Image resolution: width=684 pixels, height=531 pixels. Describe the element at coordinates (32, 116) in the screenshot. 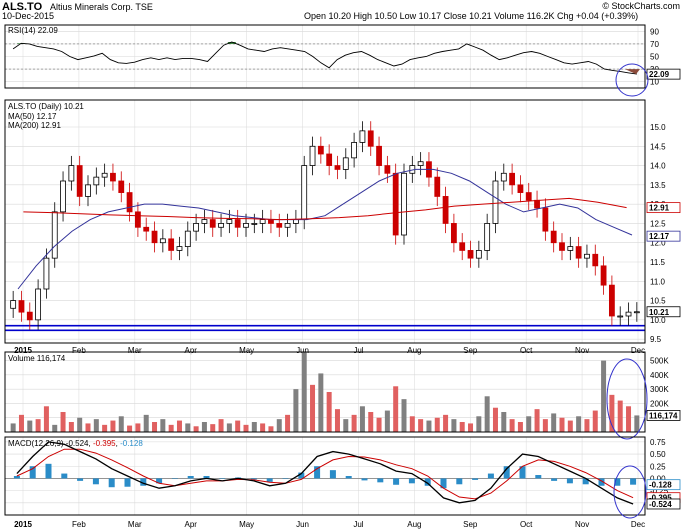

I see `ma50-label: MA(50) 12.17` at that location.